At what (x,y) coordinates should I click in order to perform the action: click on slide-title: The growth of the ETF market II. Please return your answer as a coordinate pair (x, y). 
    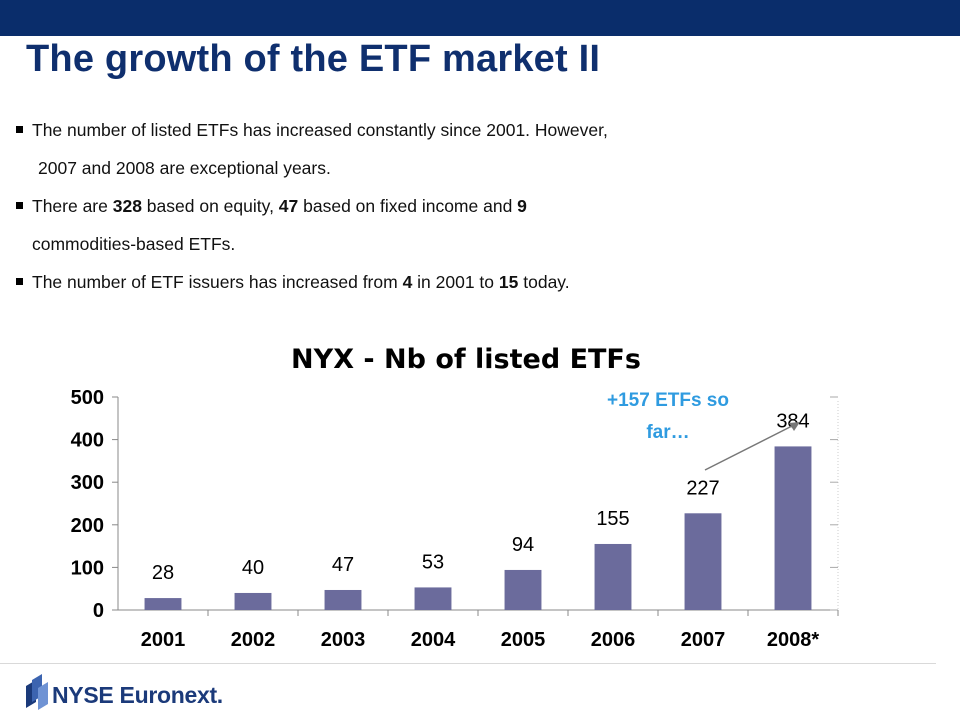
    Looking at the image, I should click on (313, 59).